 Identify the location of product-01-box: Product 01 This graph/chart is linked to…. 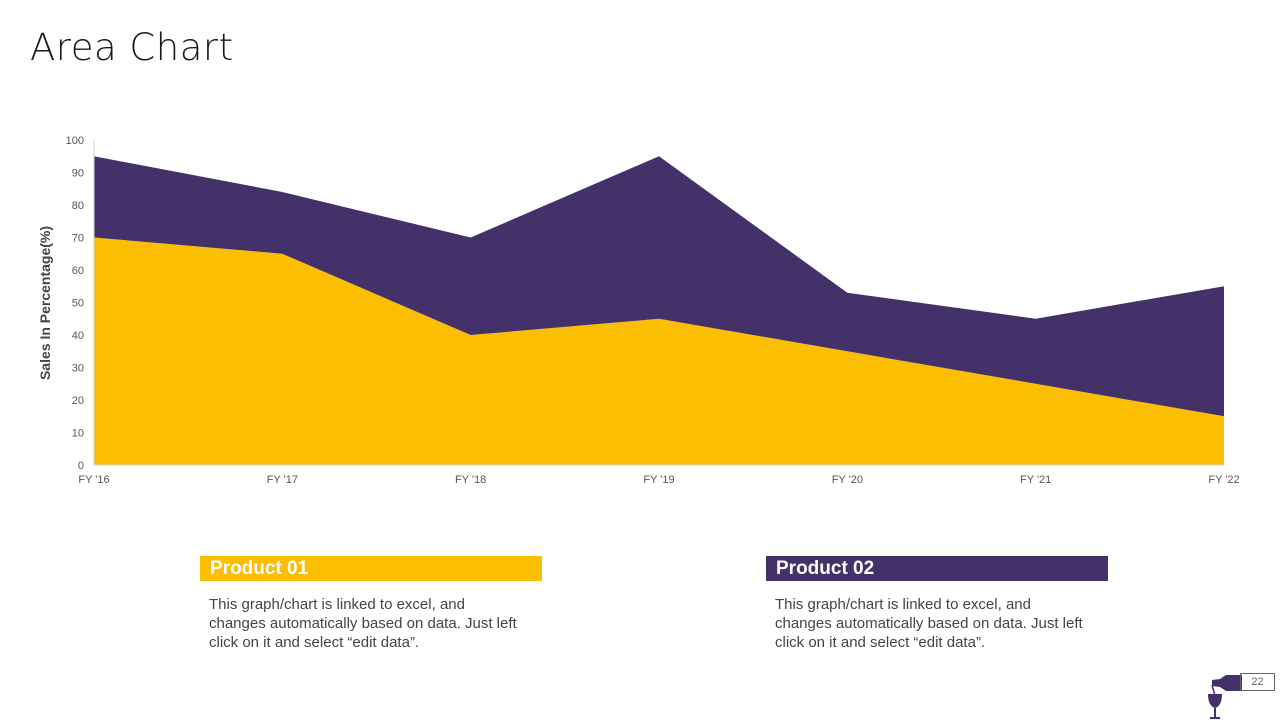
(371, 604).